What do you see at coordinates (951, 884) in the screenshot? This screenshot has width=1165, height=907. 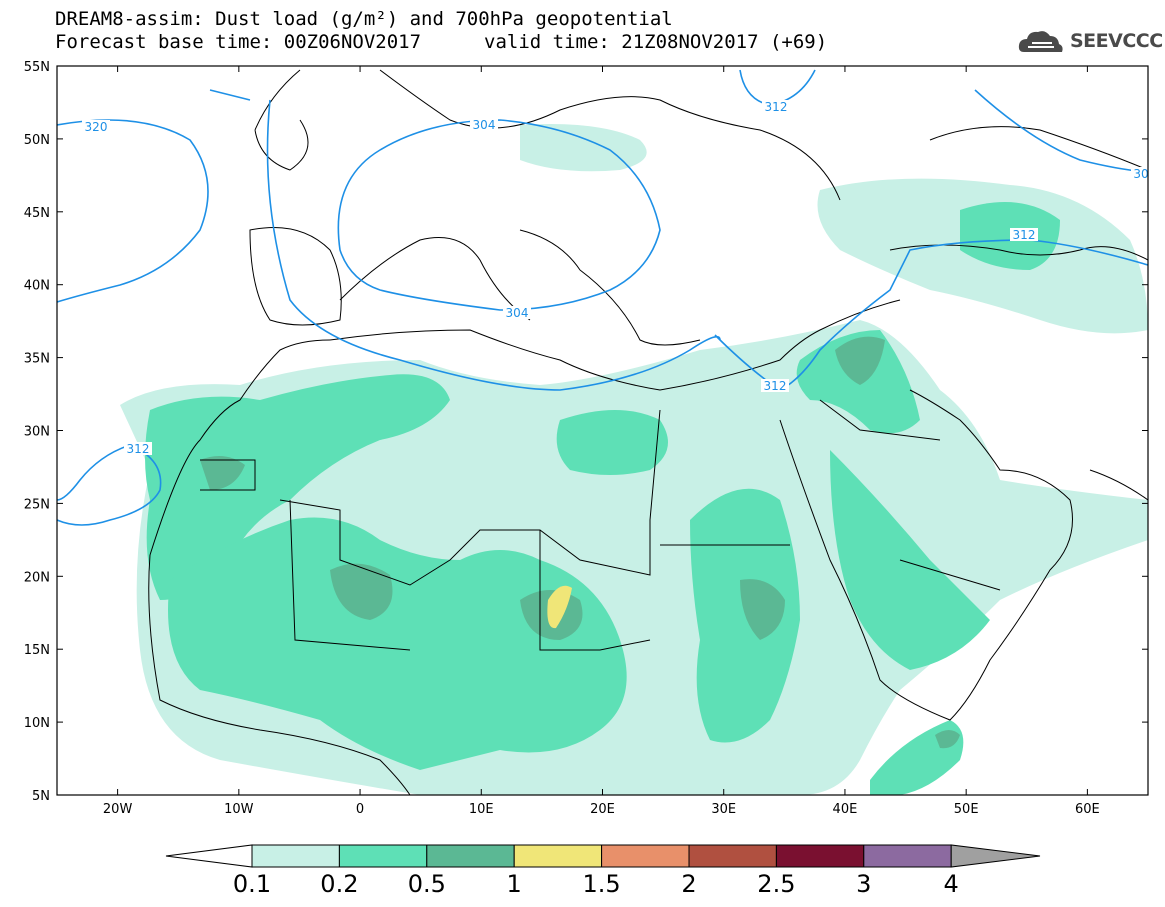 I see `colorbar-label: 4` at bounding box center [951, 884].